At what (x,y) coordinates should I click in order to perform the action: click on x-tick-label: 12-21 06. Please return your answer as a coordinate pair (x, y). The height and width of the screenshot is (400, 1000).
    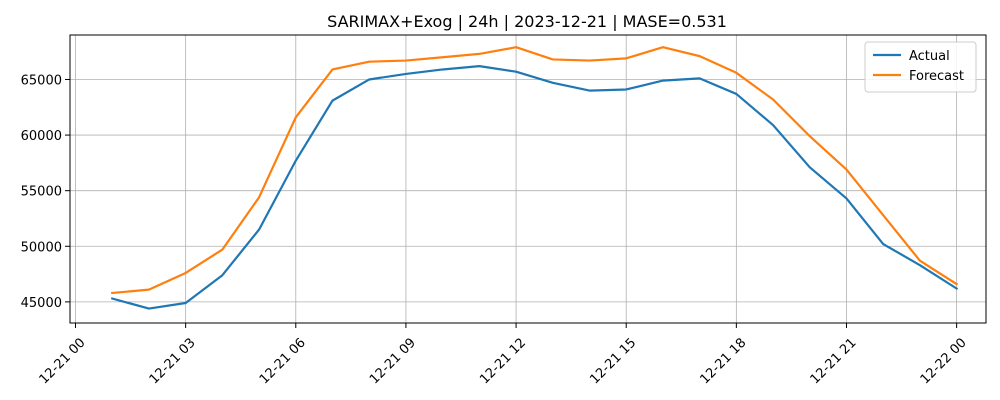
    Looking at the image, I should click on (283, 361).